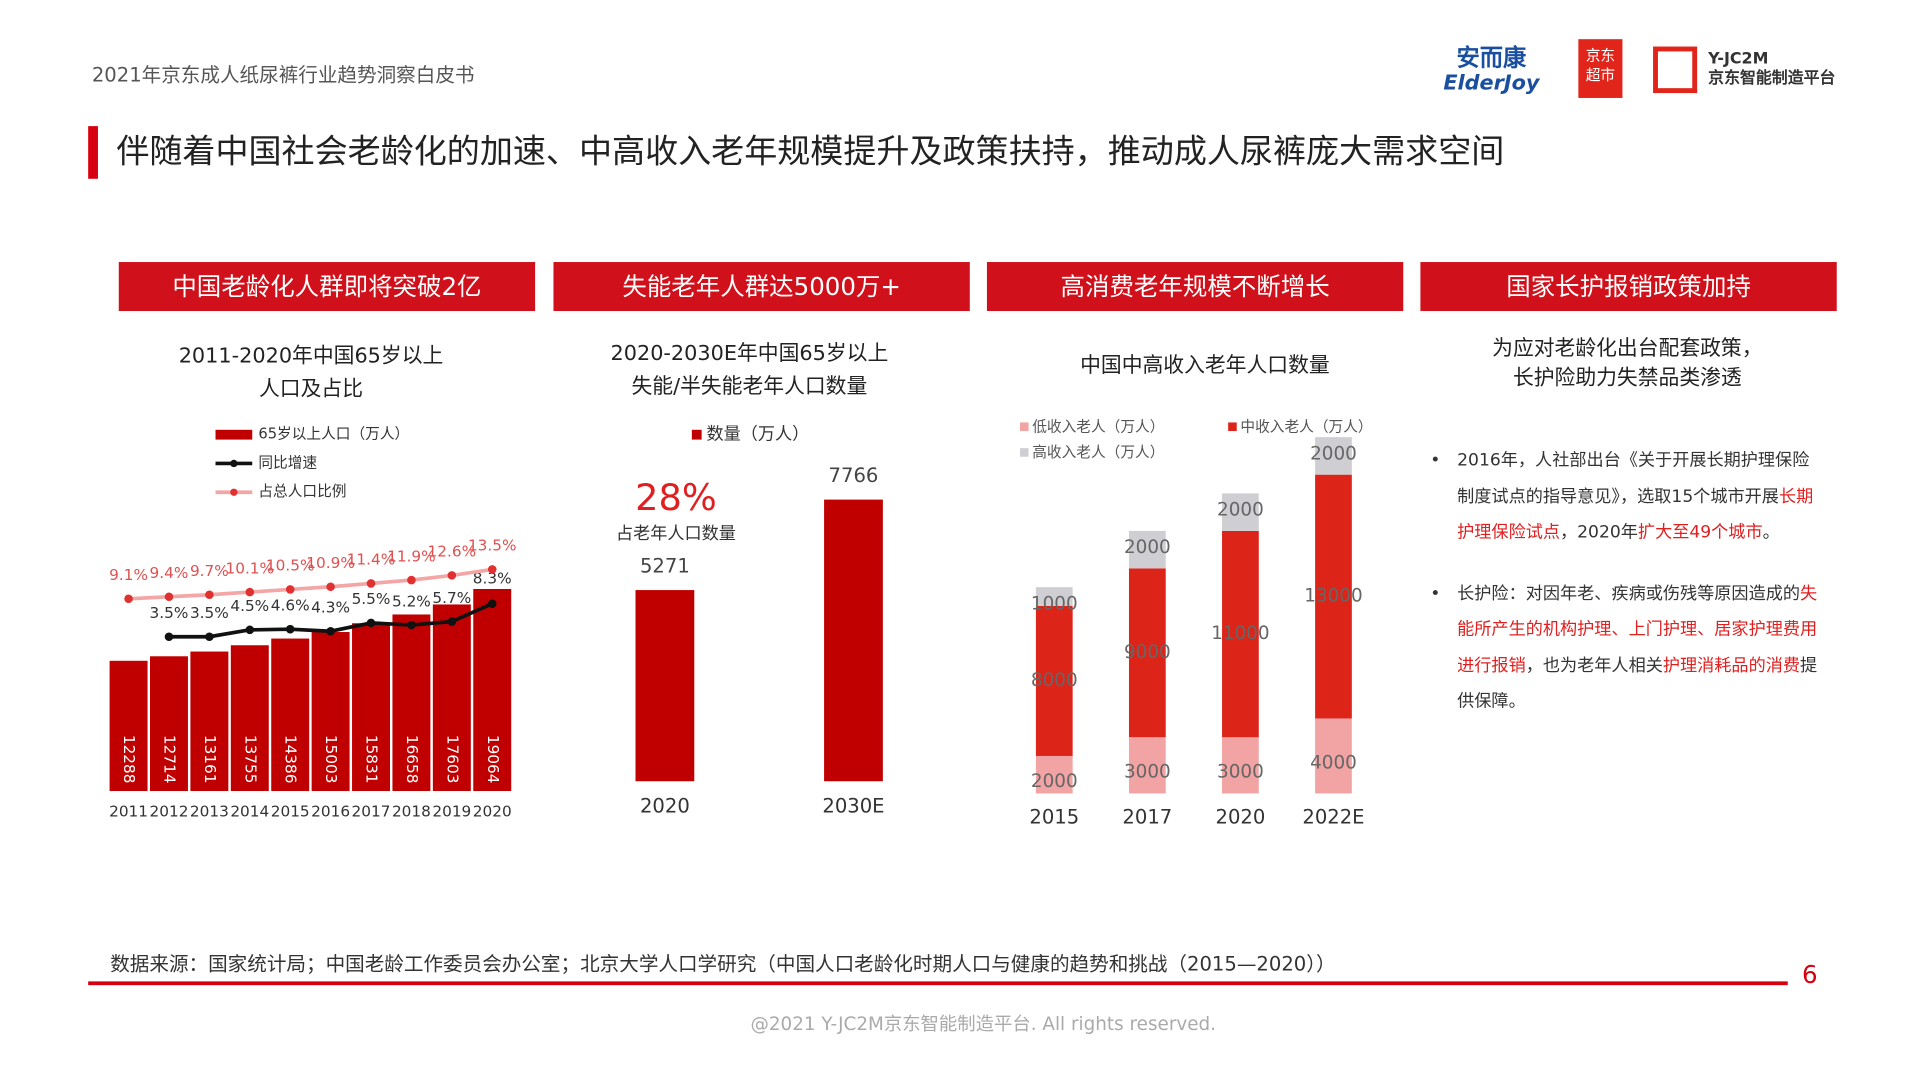  Describe the element at coordinates (665, 565) in the screenshot. I see `bar-value-label: 5271` at that location.